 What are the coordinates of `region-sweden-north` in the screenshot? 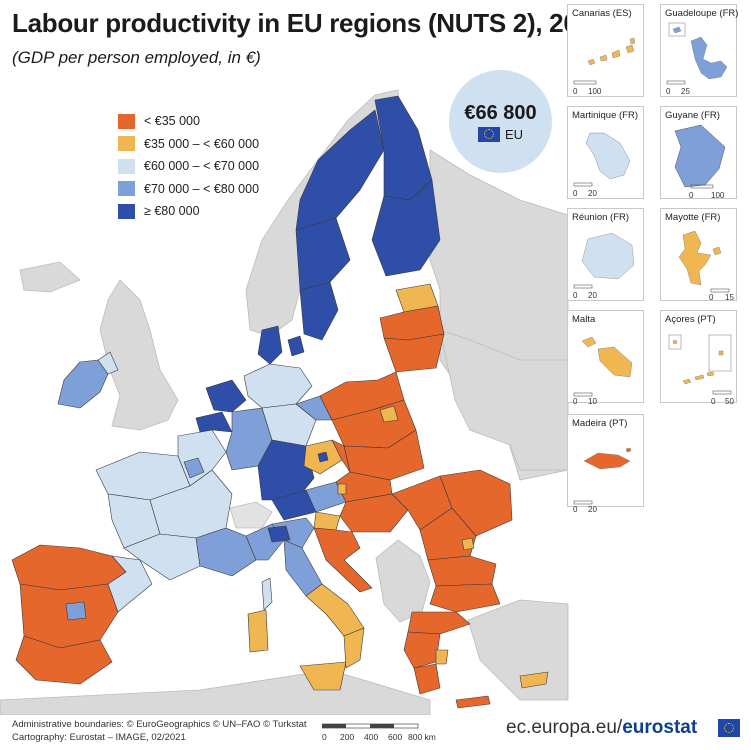 It's located at (340, 170).